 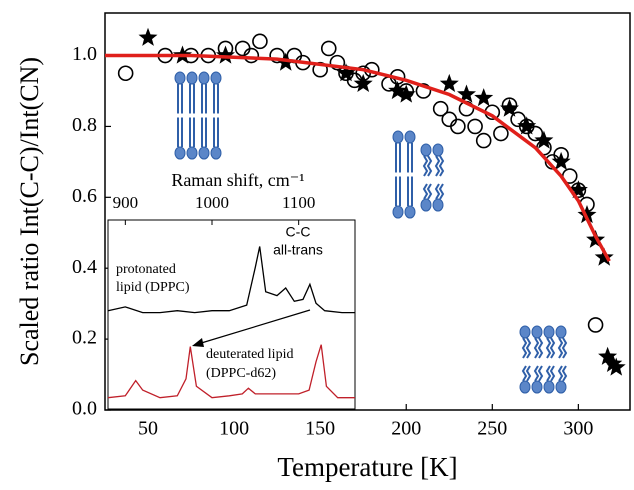 What do you see at coordinates (84, 409) in the screenshot?
I see `y-tick-label: 0.0` at bounding box center [84, 409].